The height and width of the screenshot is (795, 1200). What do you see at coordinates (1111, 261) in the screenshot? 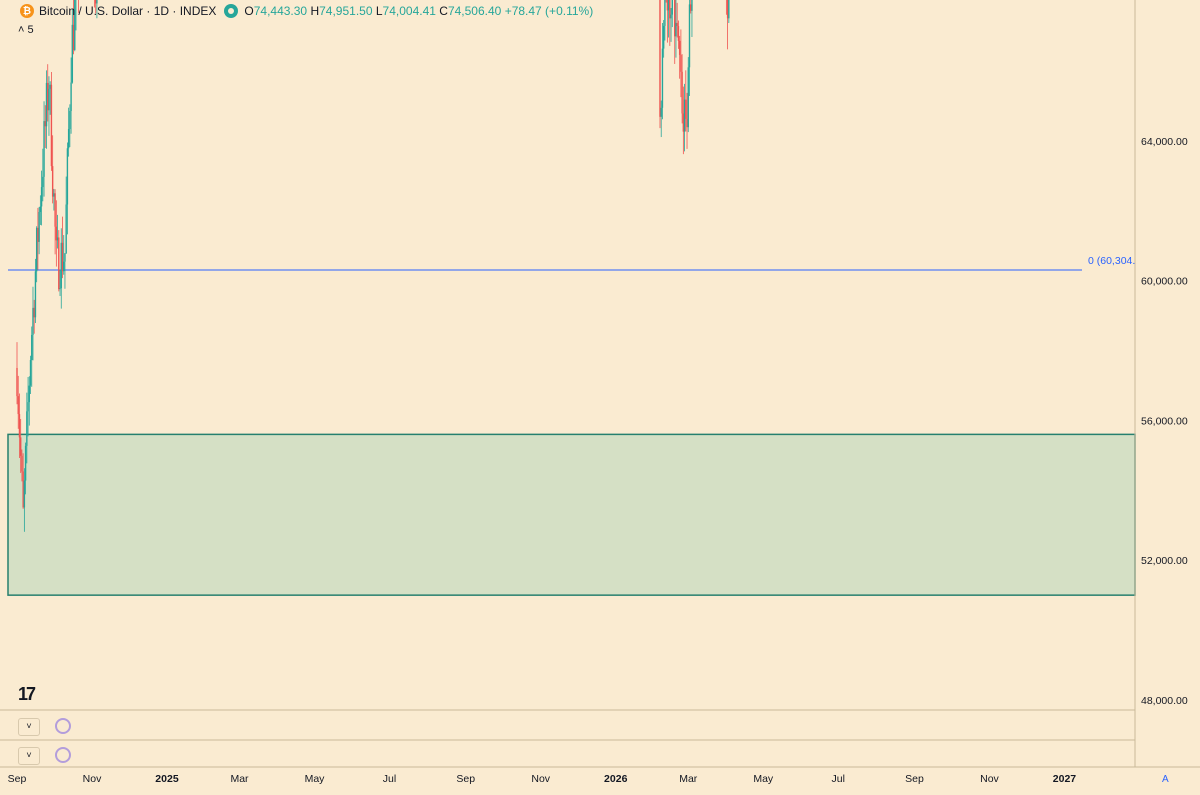
I see `fib-level-label: 0 (60,304.` at bounding box center [1111, 261].